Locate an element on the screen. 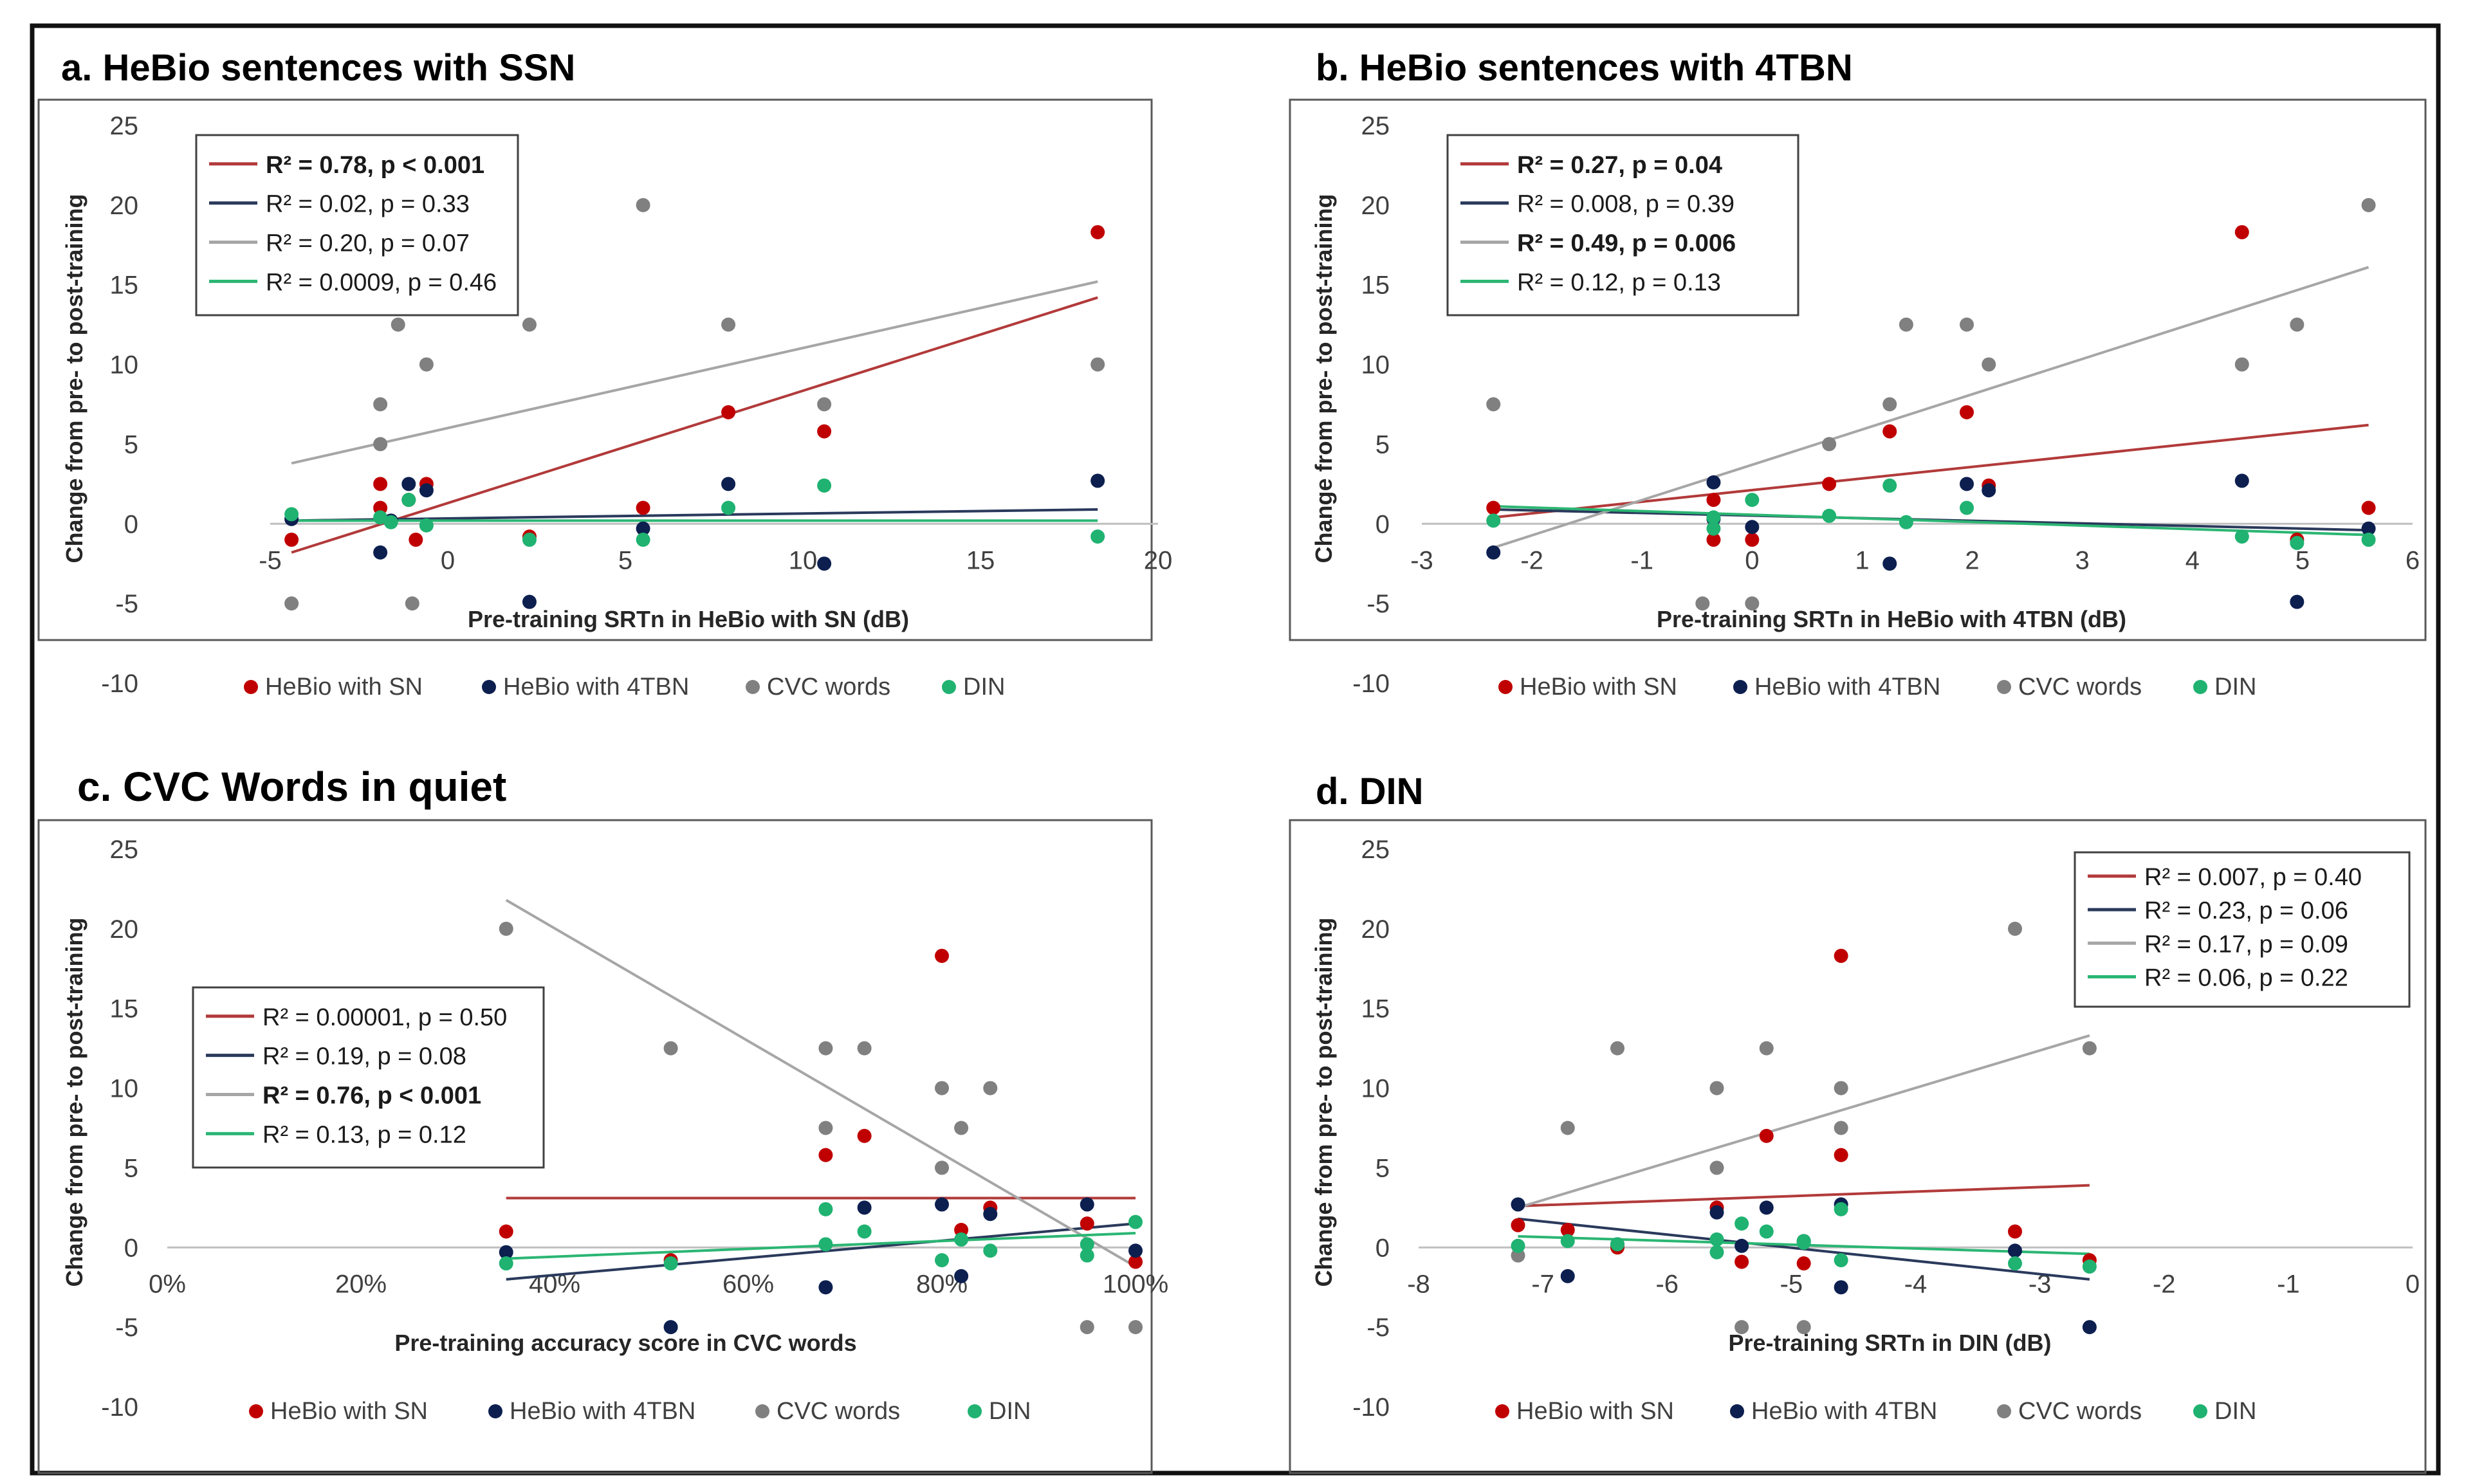 The width and height of the screenshot is (2466, 1484). y-tick-label: 15 is located at coordinates (1375, 1009).